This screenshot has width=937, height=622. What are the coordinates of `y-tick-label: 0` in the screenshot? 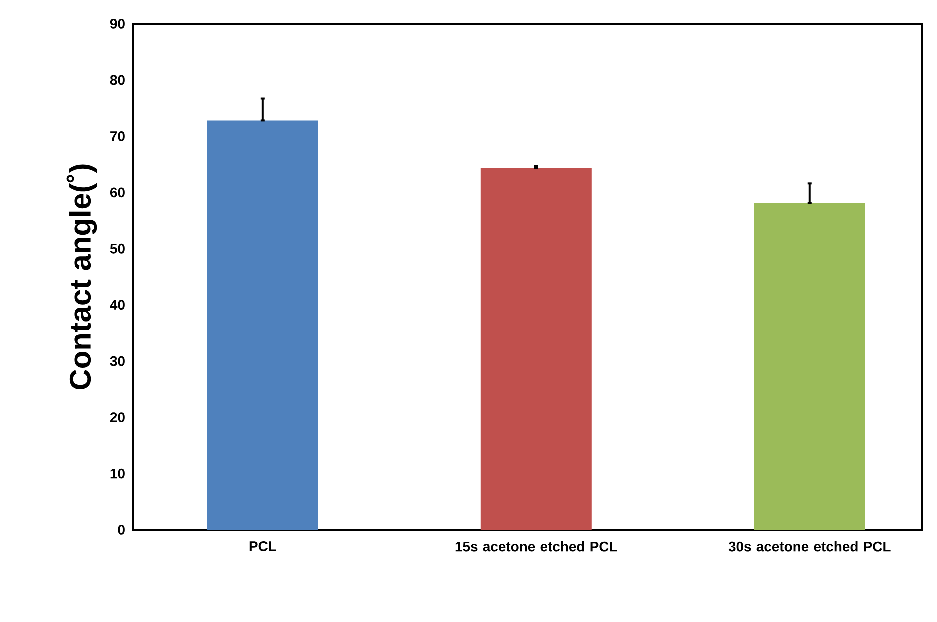 It's located at (121, 530).